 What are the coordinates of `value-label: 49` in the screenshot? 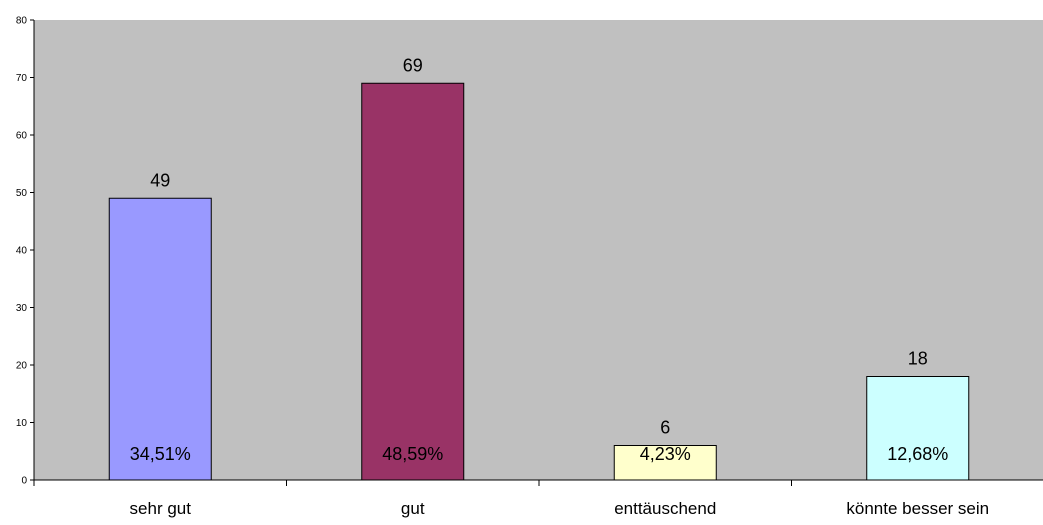 It's located at (160, 180).